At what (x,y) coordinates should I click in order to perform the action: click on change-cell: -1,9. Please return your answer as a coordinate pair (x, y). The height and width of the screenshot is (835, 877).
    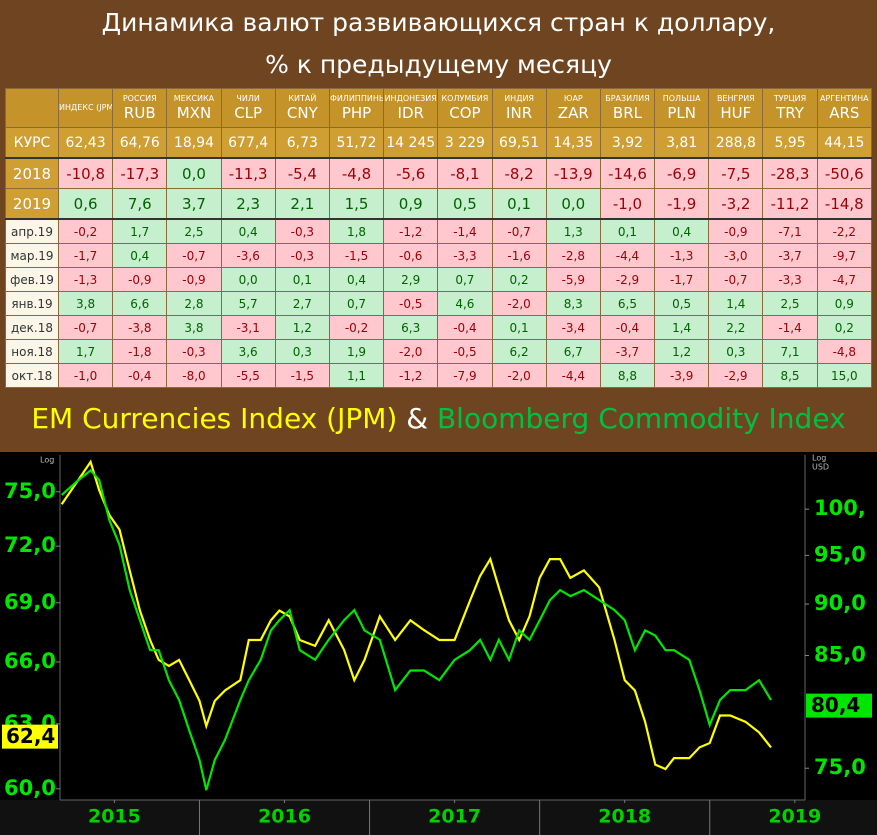
    Looking at the image, I should click on (682, 204).